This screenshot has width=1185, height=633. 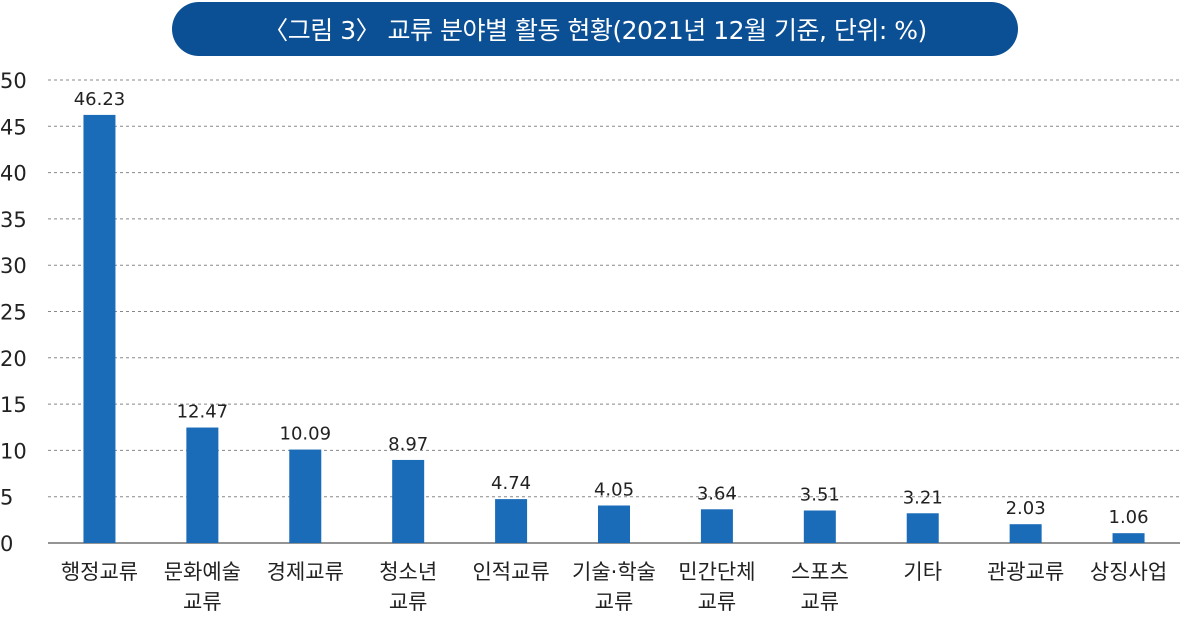 What do you see at coordinates (202, 572) in the screenshot?
I see `category-label: 문화예술` at bounding box center [202, 572].